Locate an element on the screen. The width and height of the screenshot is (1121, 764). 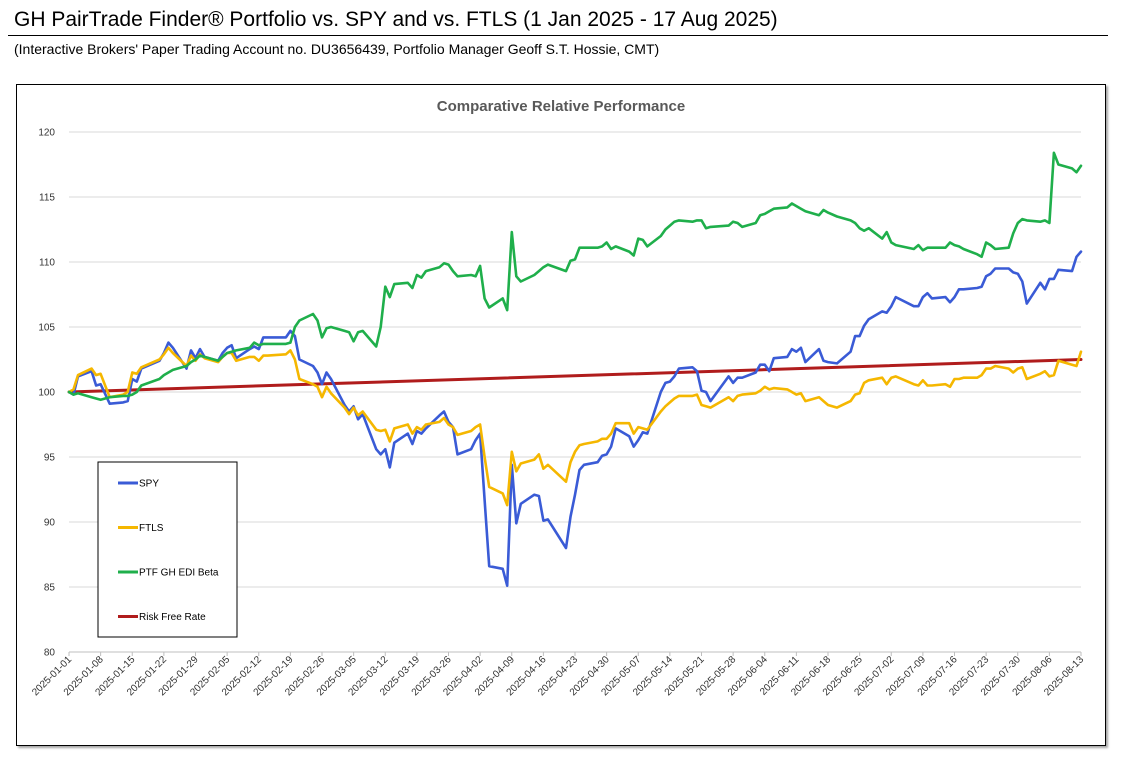
y-tick-label: 95 is located at coordinates (50, 458).